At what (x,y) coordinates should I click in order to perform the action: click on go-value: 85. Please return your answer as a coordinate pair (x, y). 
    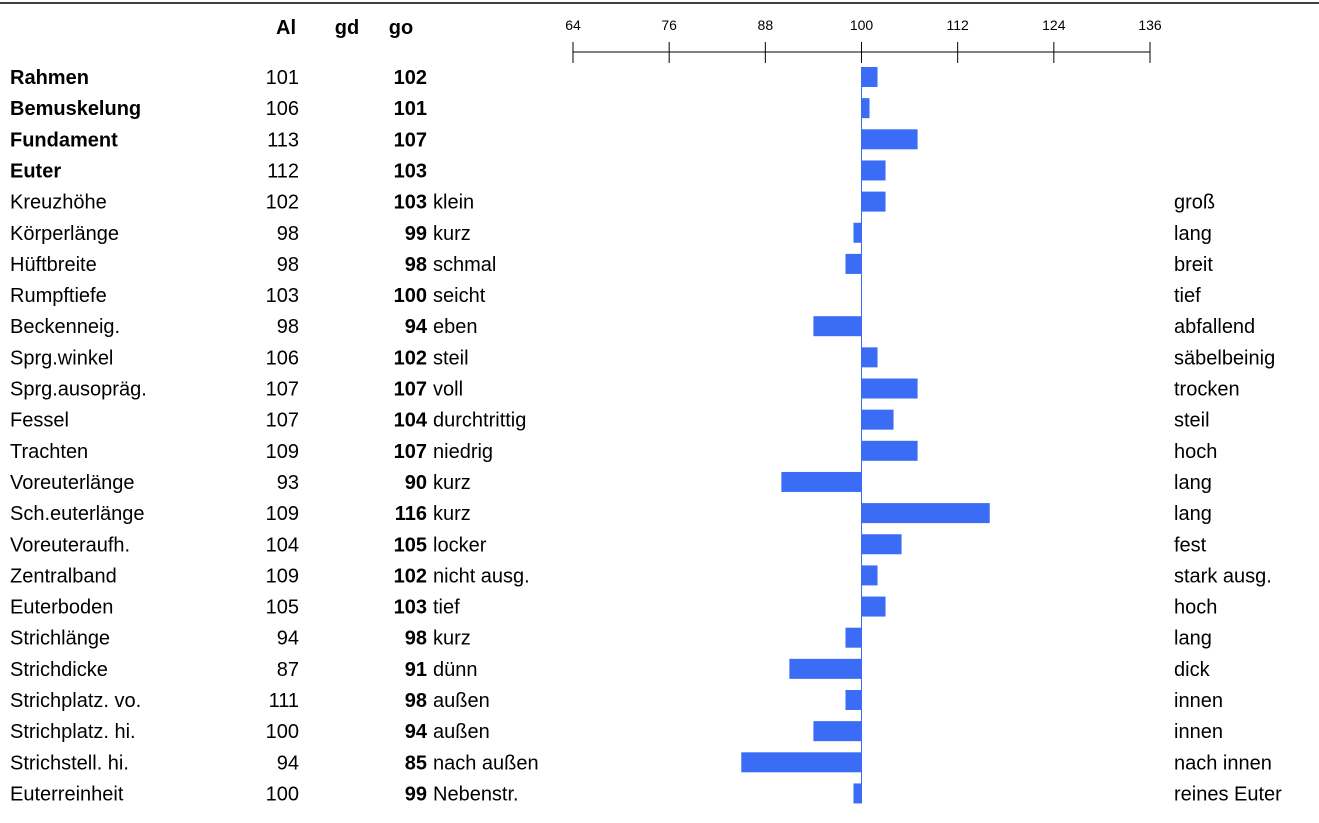
    Looking at the image, I should click on (416, 763).